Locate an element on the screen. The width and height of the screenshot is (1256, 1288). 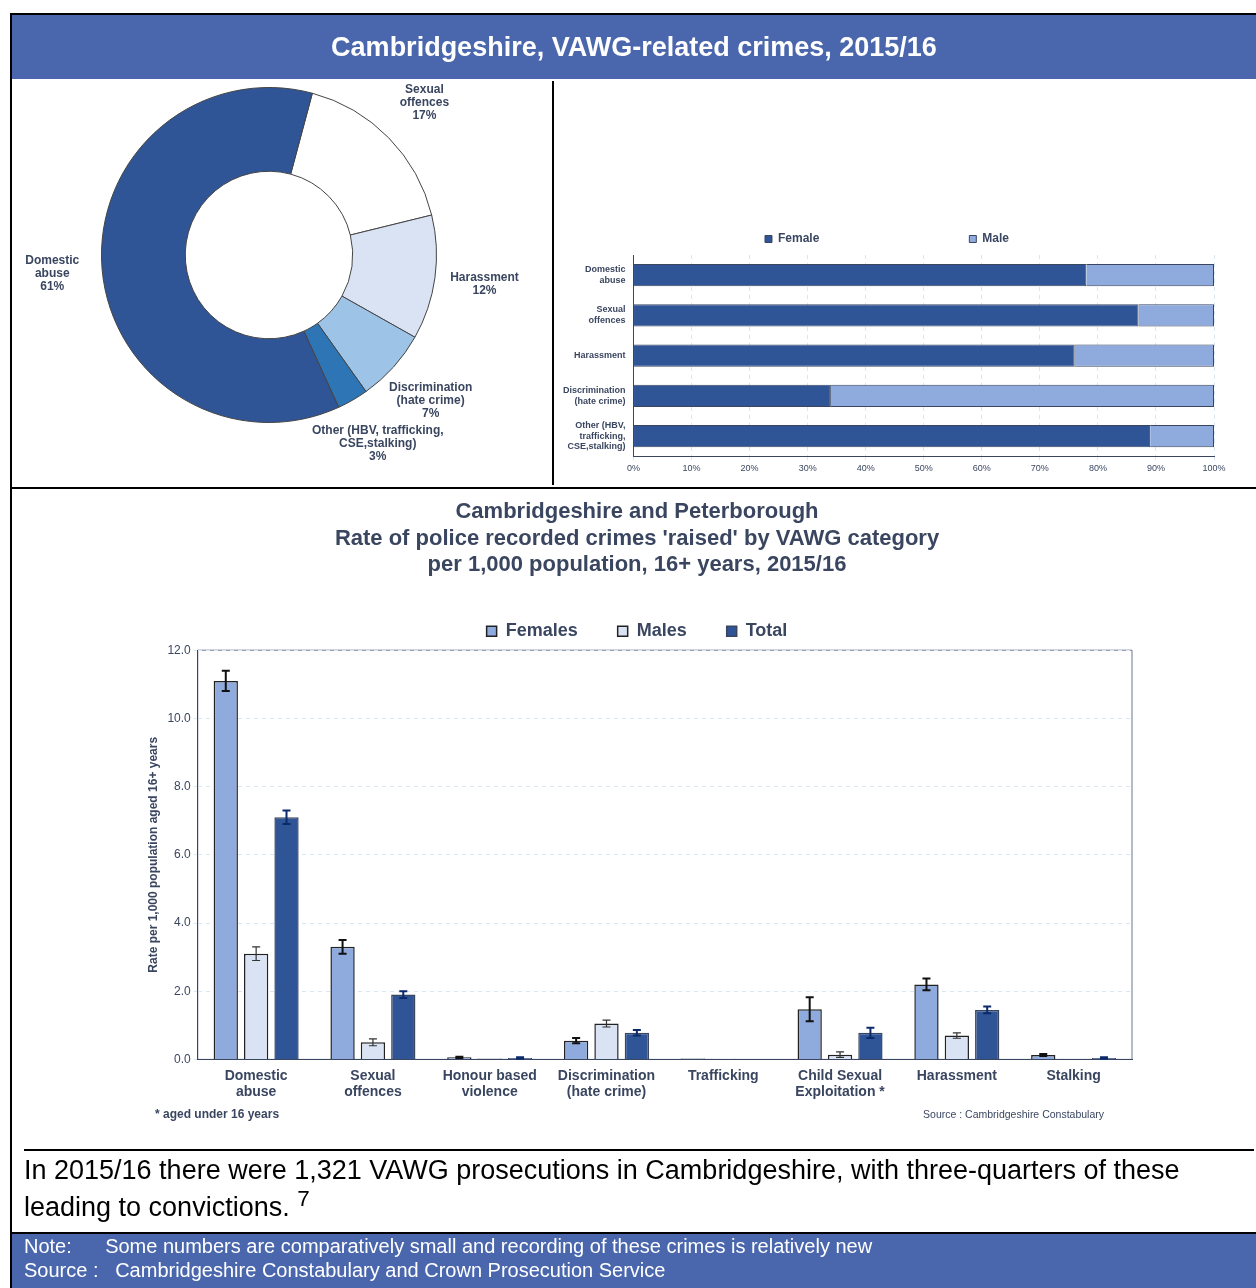
x-tick-label: 50% is located at coordinates (923, 468).